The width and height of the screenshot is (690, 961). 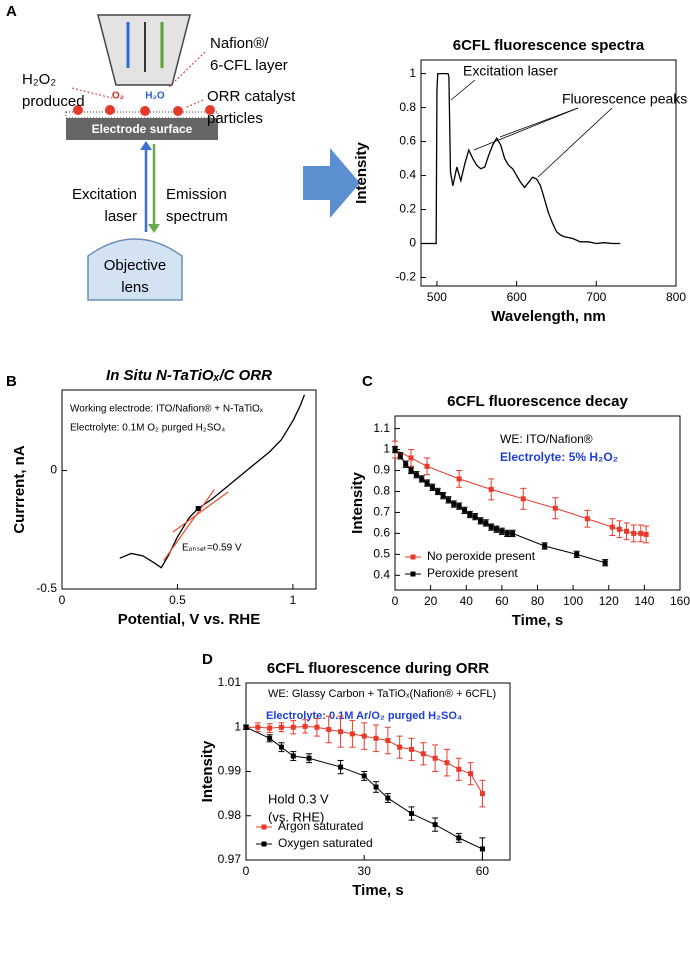 I want to click on x-axis-label: Potential, V vs. RHE, so click(x=189, y=619).